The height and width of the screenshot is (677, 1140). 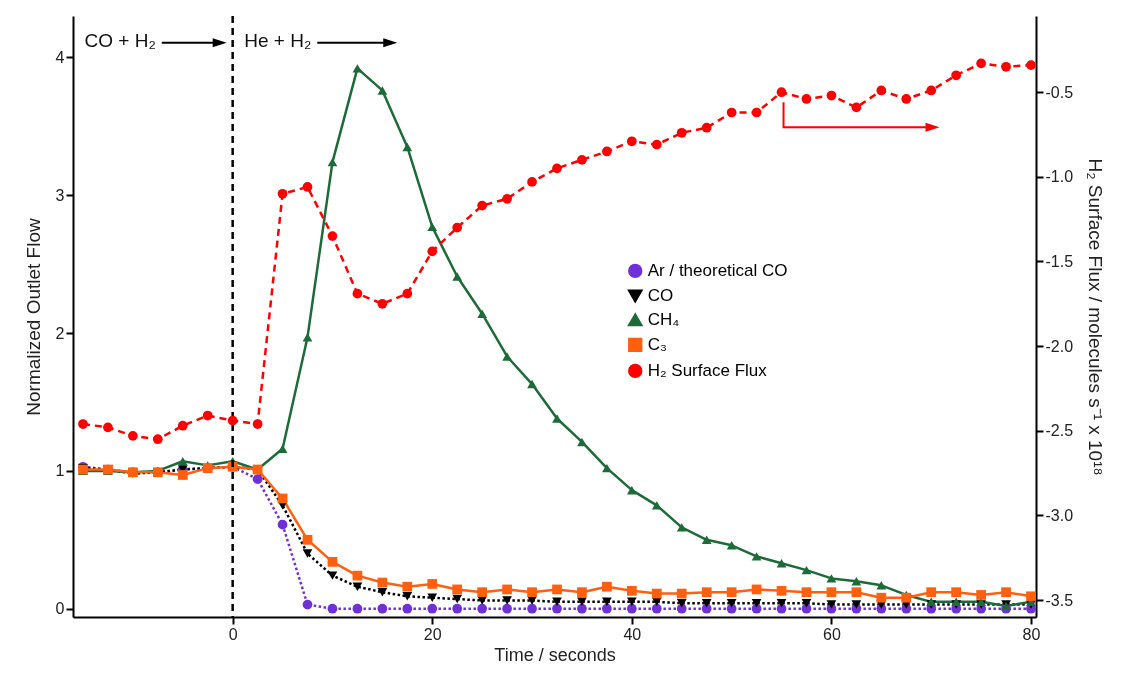 What do you see at coordinates (1059, 515) in the screenshot?
I see `y2-tick-label: -3.0` at bounding box center [1059, 515].